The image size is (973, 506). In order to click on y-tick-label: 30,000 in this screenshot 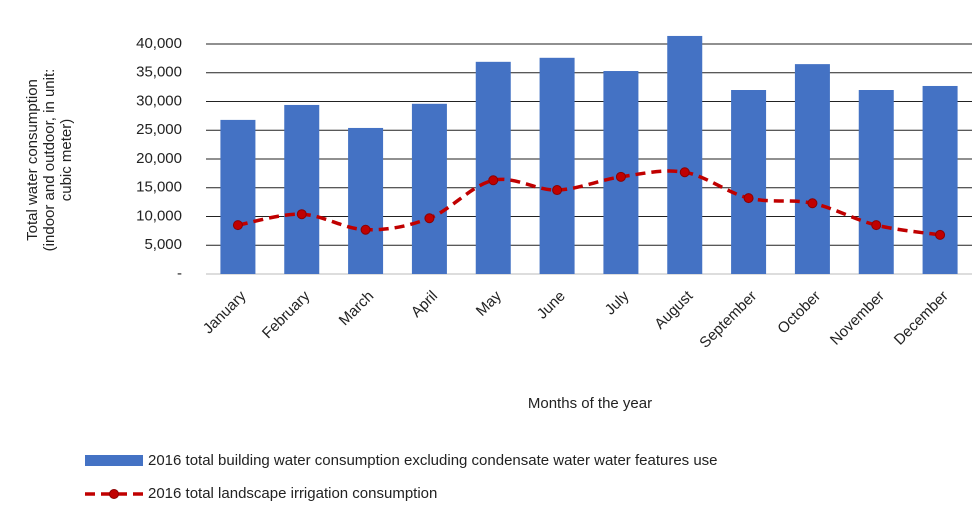, I will do `click(159, 100)`.